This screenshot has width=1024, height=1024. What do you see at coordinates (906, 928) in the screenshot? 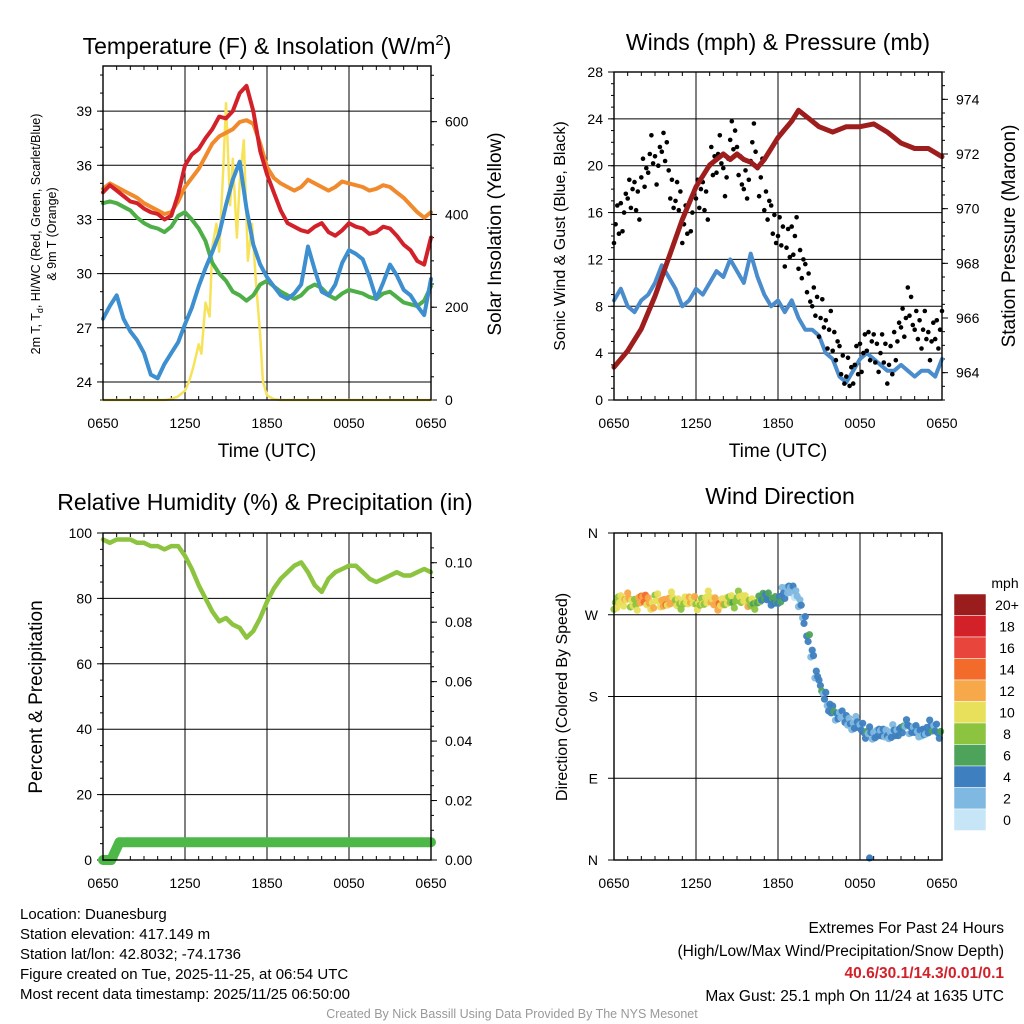
I see `extremes-title: Extremes For Past 24 Hours` at bounding box center [906, 928].